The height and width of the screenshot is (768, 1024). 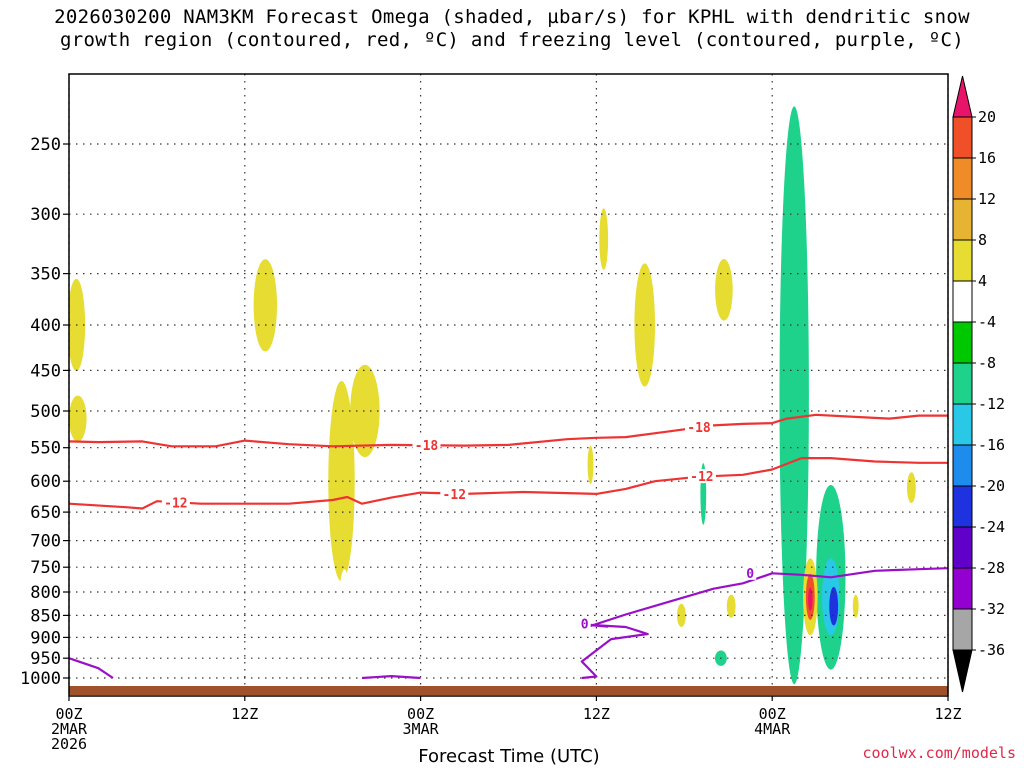 What do you see at coordinates (982, 281) in the screenshot?
I see `colorbar-label: 4` at bounding box center [982, 281].